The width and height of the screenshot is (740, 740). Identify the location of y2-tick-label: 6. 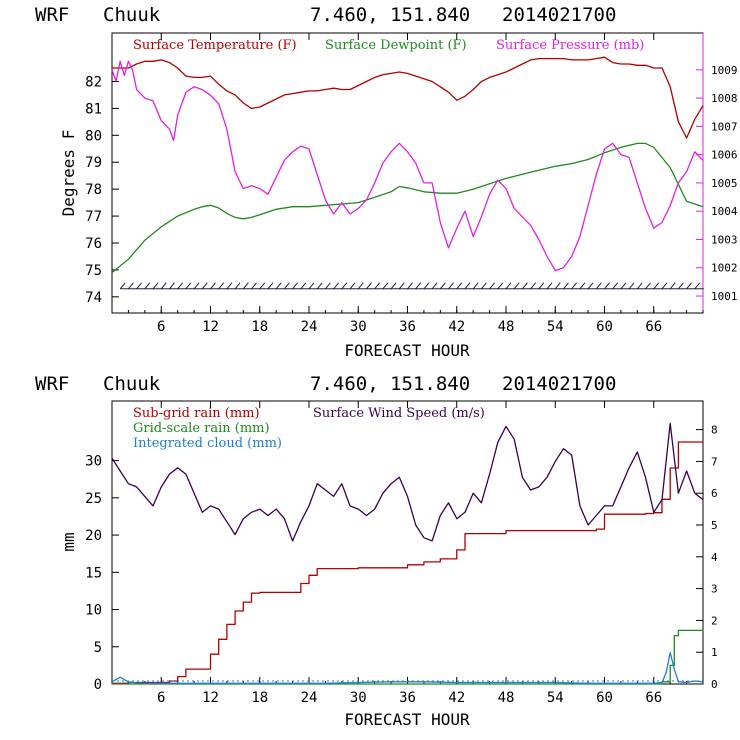
(714, 493).